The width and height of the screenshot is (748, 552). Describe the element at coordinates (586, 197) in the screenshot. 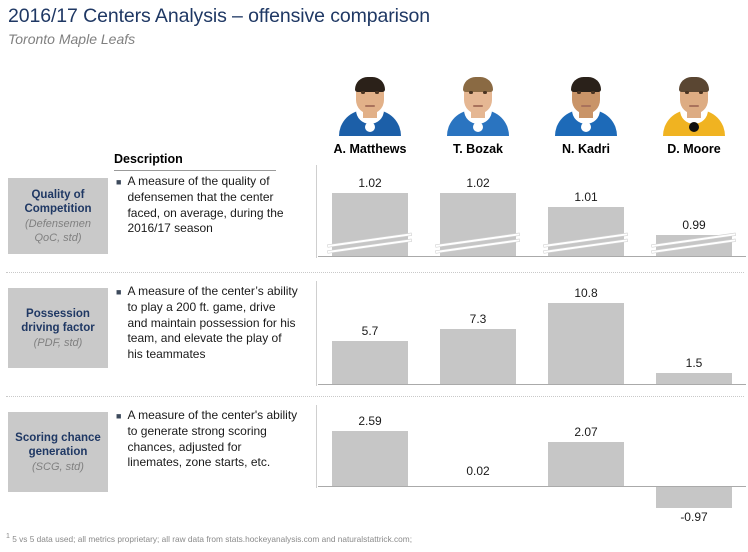

I see `chart-bar-value-label: 1.01` at that location.